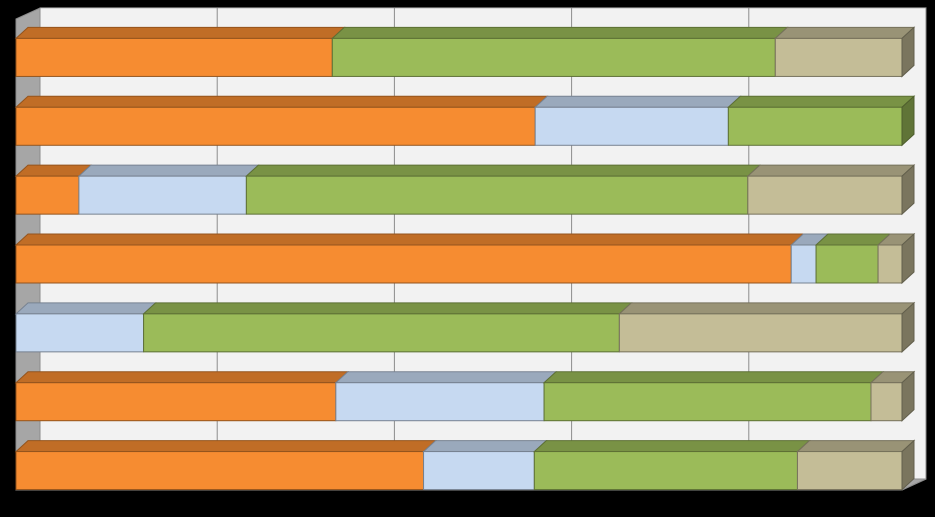  I want to click on bar-segment-5-tan, so click(767, 327).